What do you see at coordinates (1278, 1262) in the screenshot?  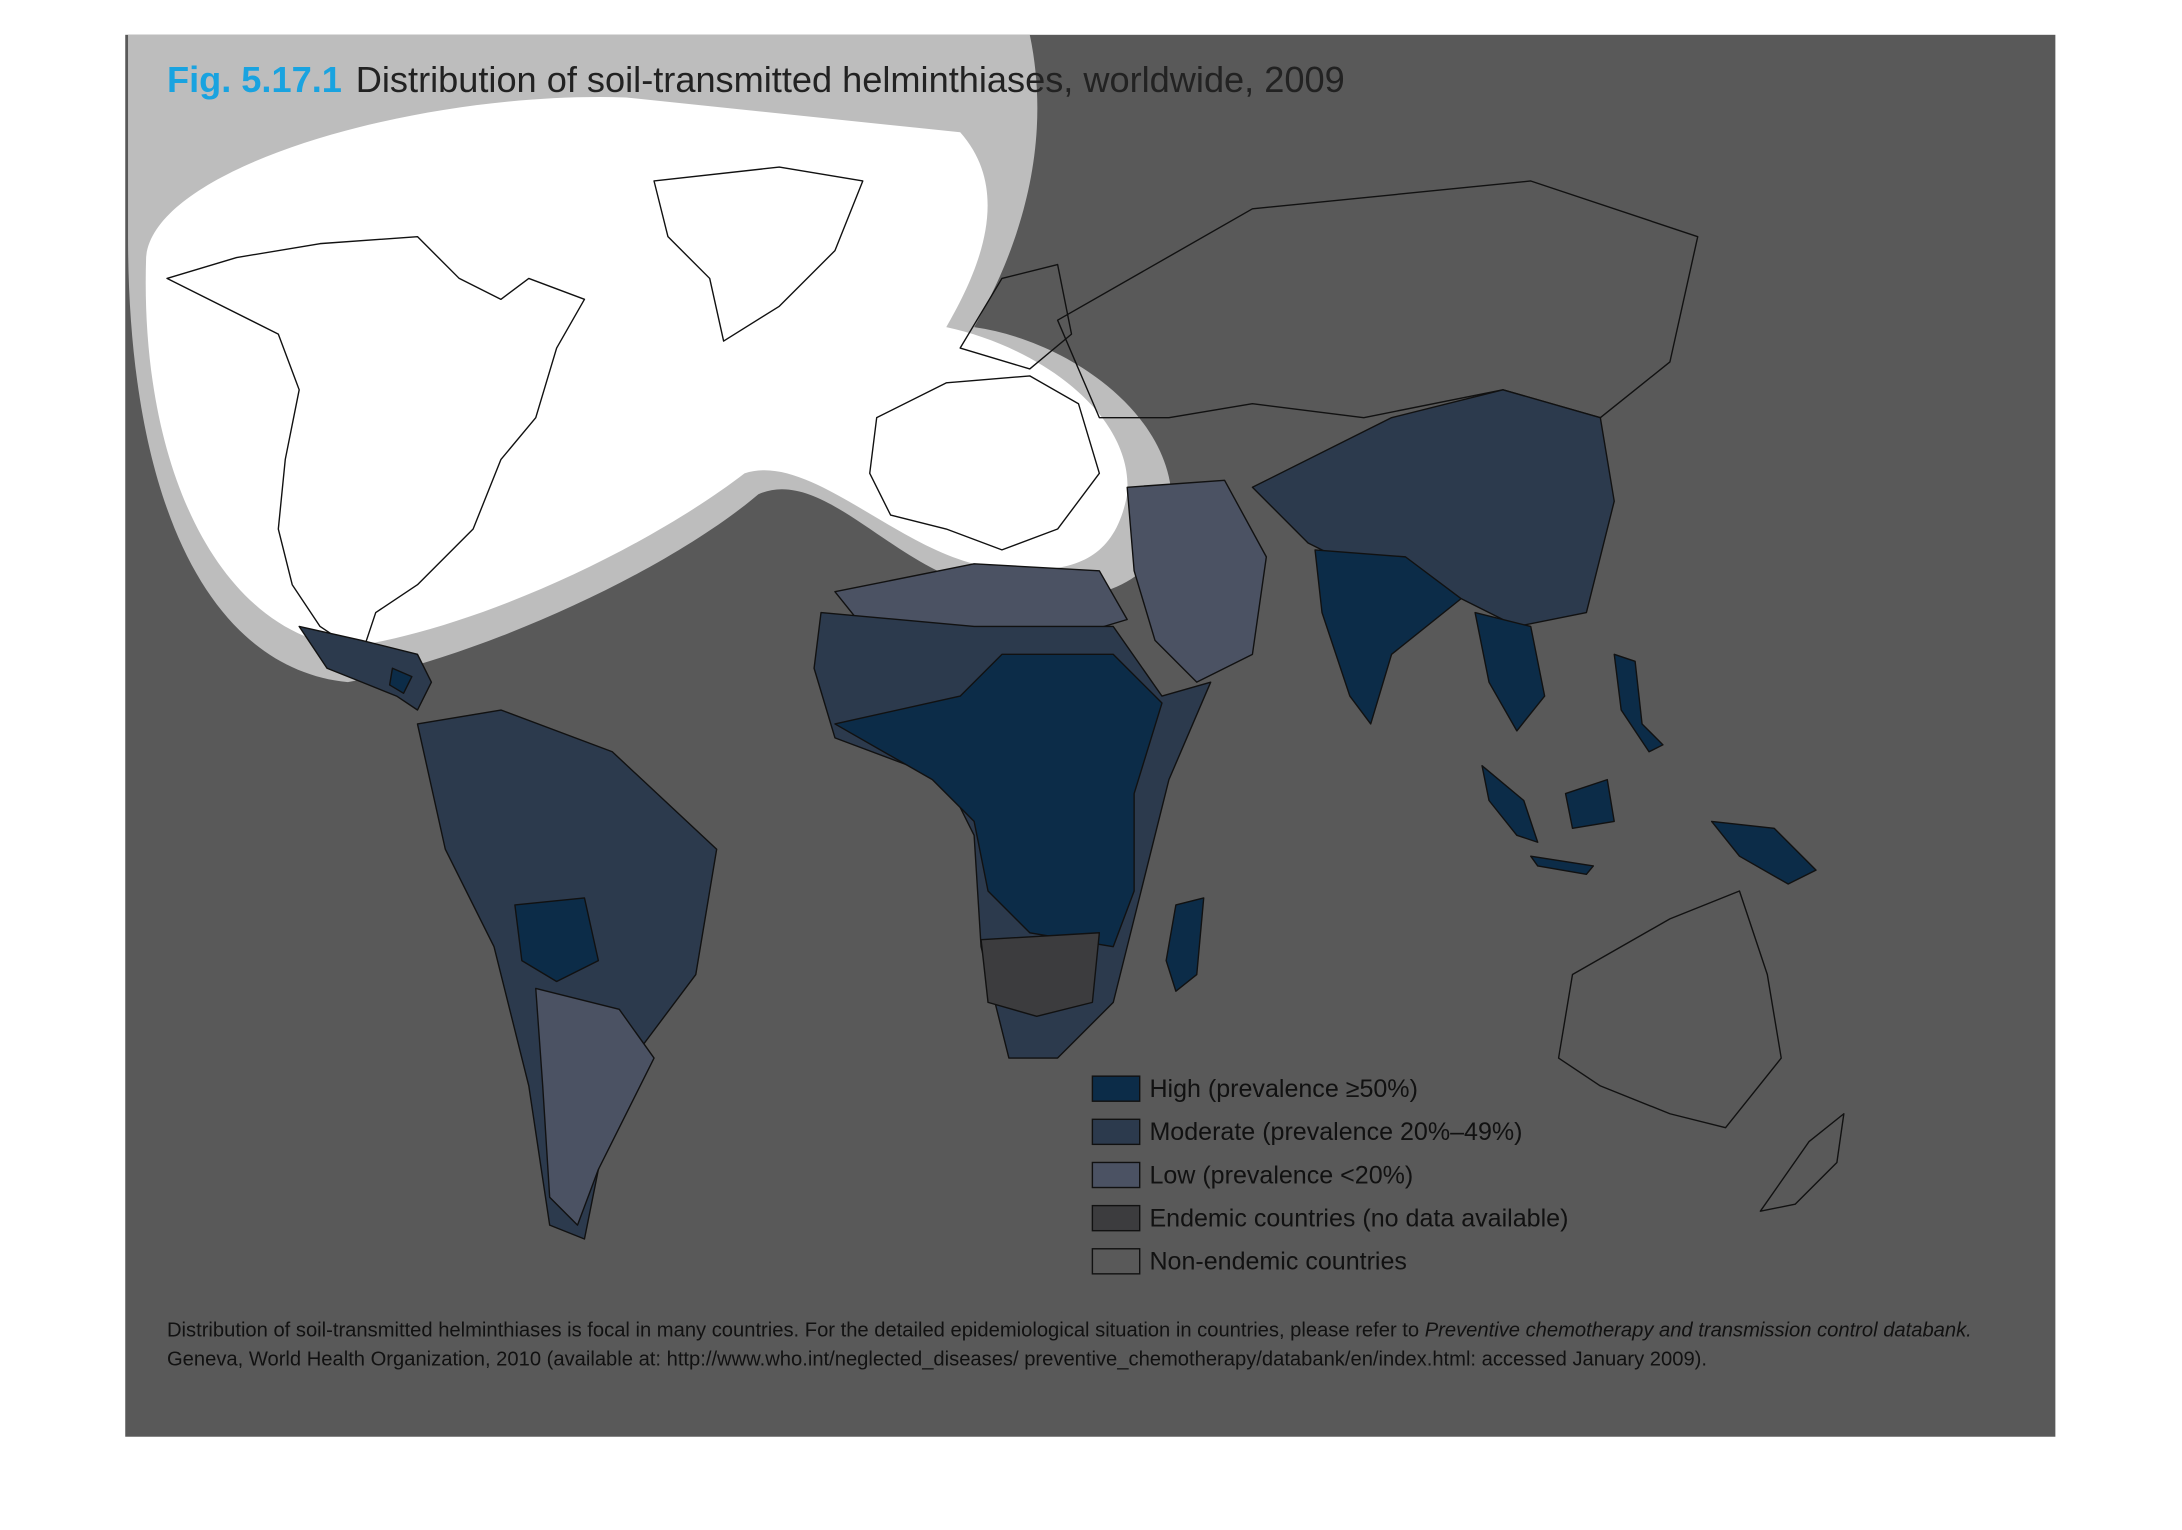 I see `legend-label: Non-endemic countries` at bounding box center [1278, 1262].